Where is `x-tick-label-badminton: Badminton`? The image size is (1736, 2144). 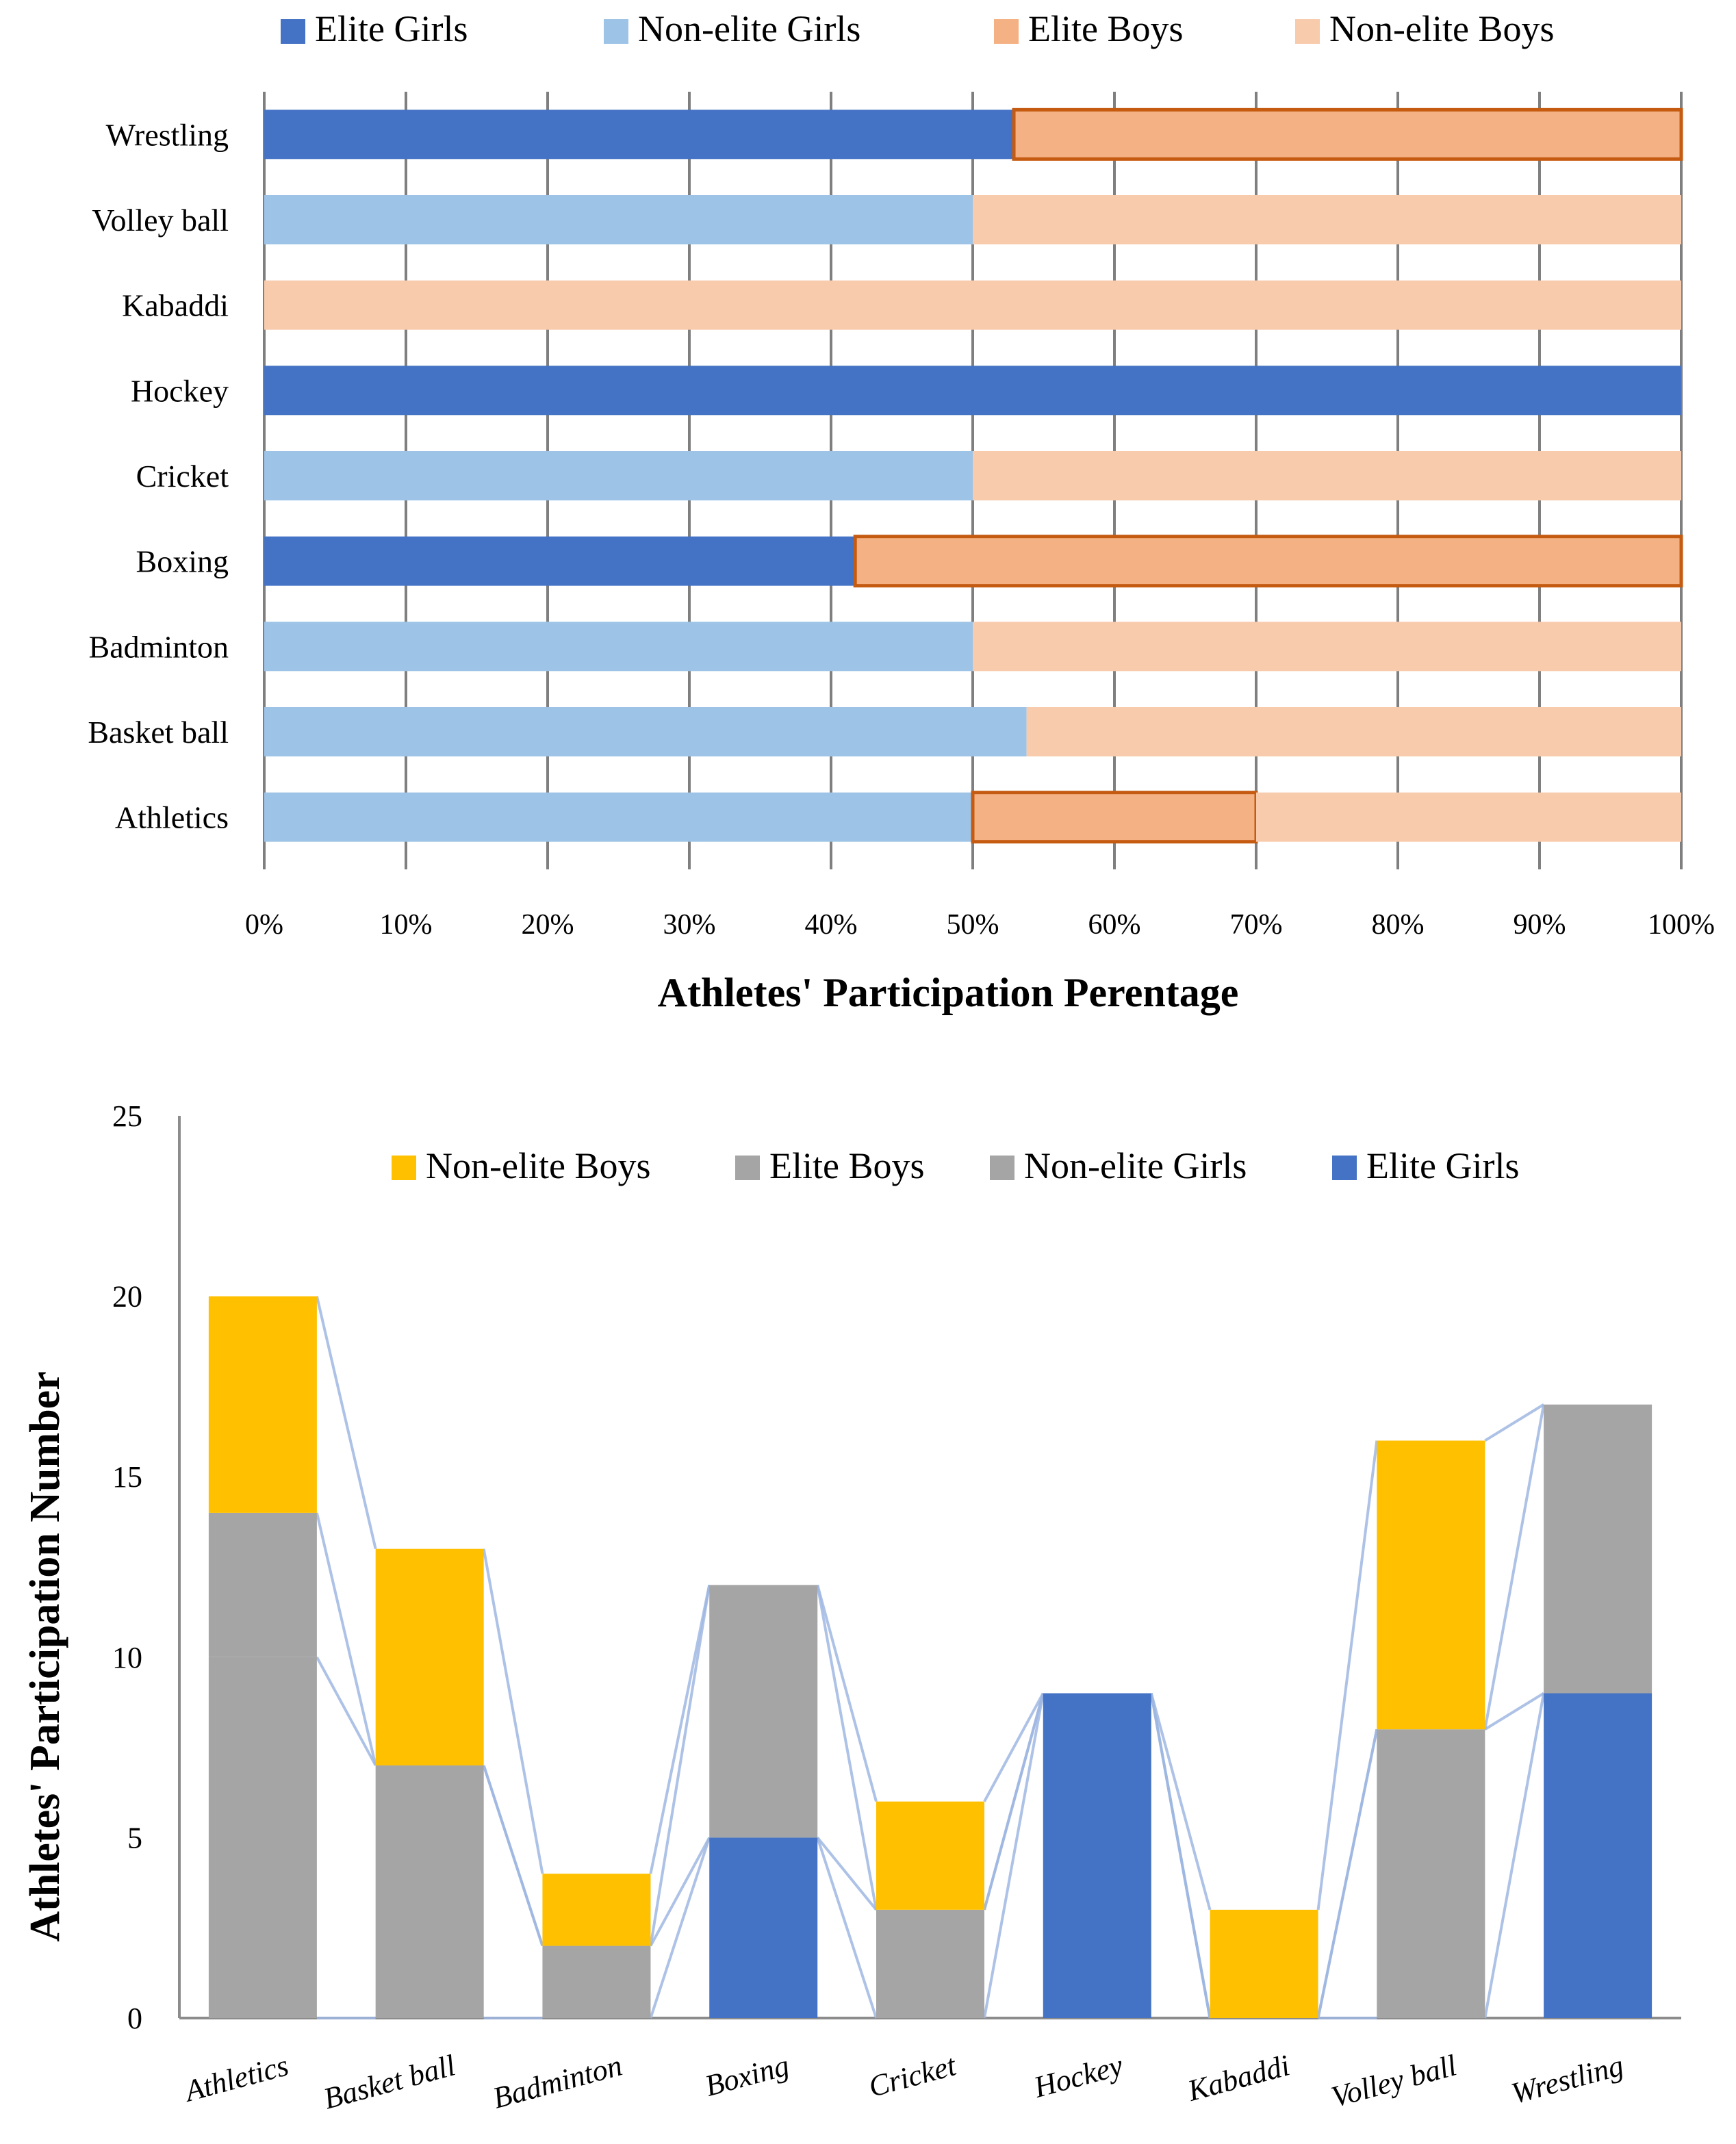
x-tick-label-badminton: Badminton is located at coordinates (557, 2081).